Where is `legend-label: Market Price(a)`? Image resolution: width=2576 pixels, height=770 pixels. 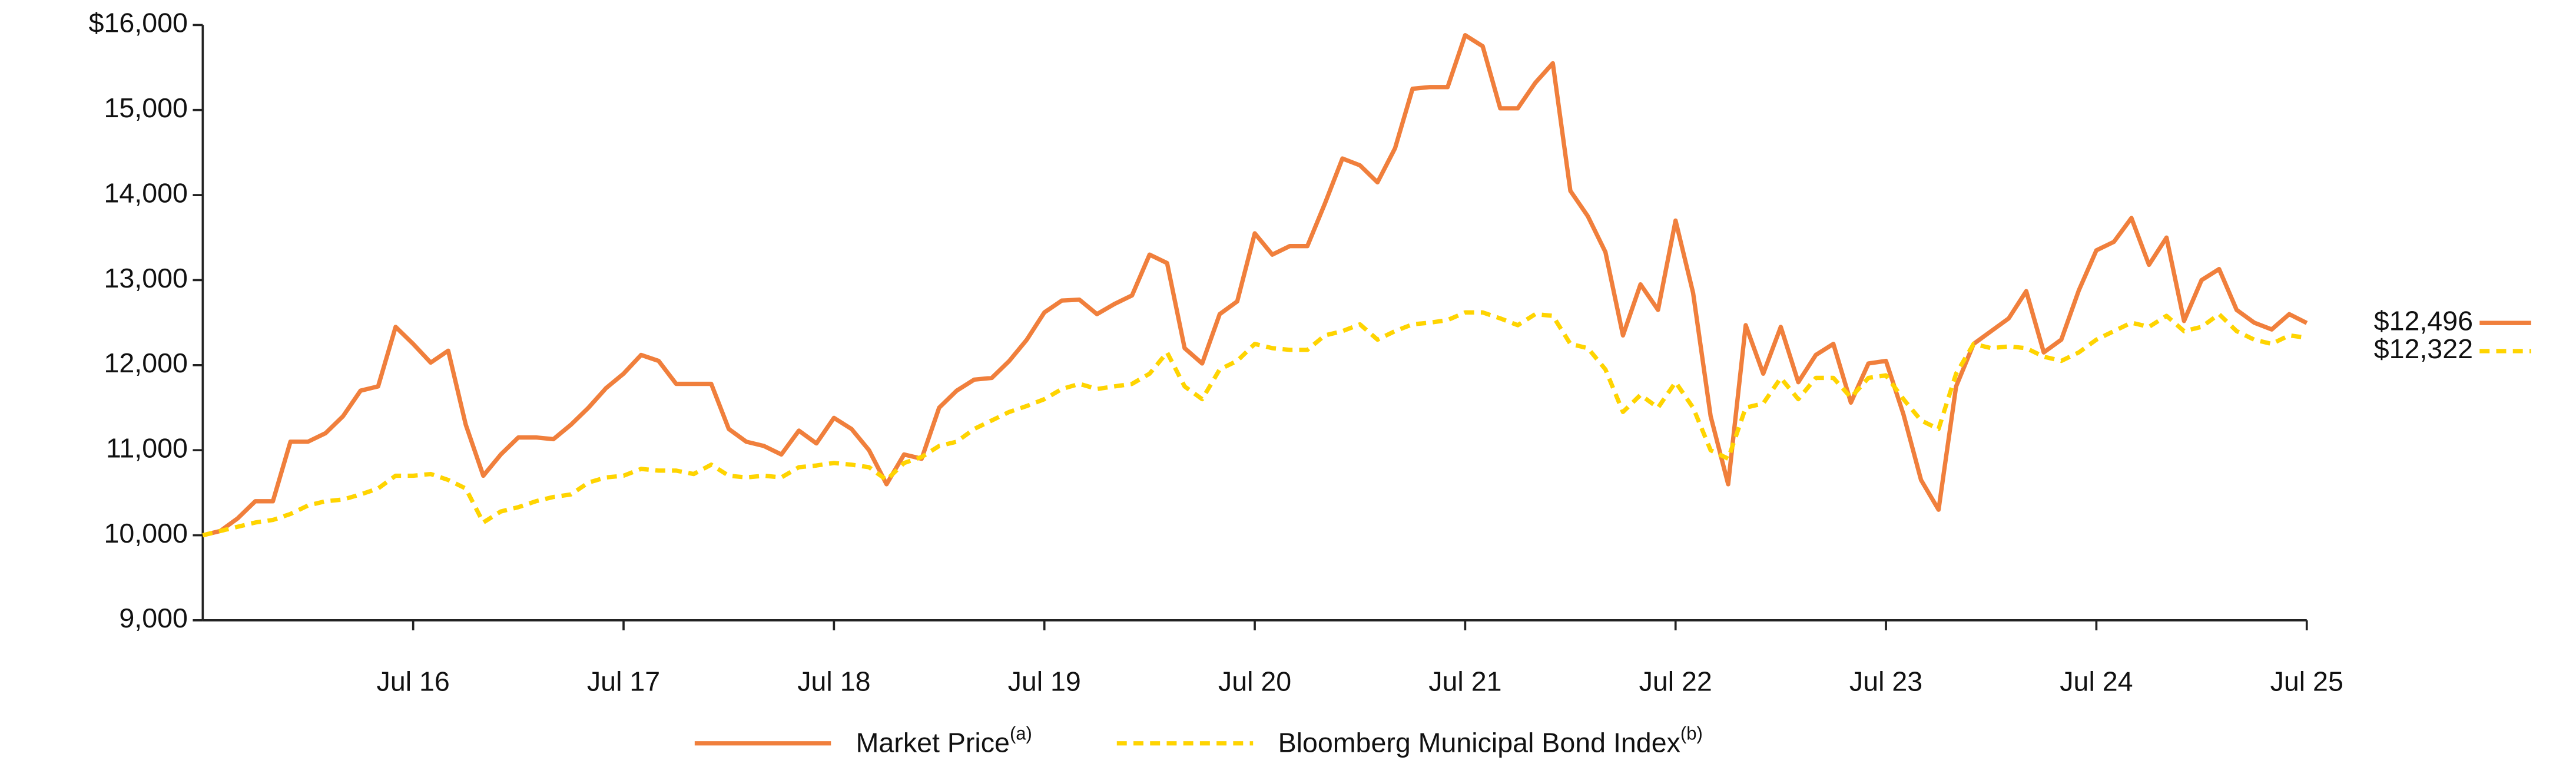 legend-label: Market Price(a) is located at coordinates (944, 740).